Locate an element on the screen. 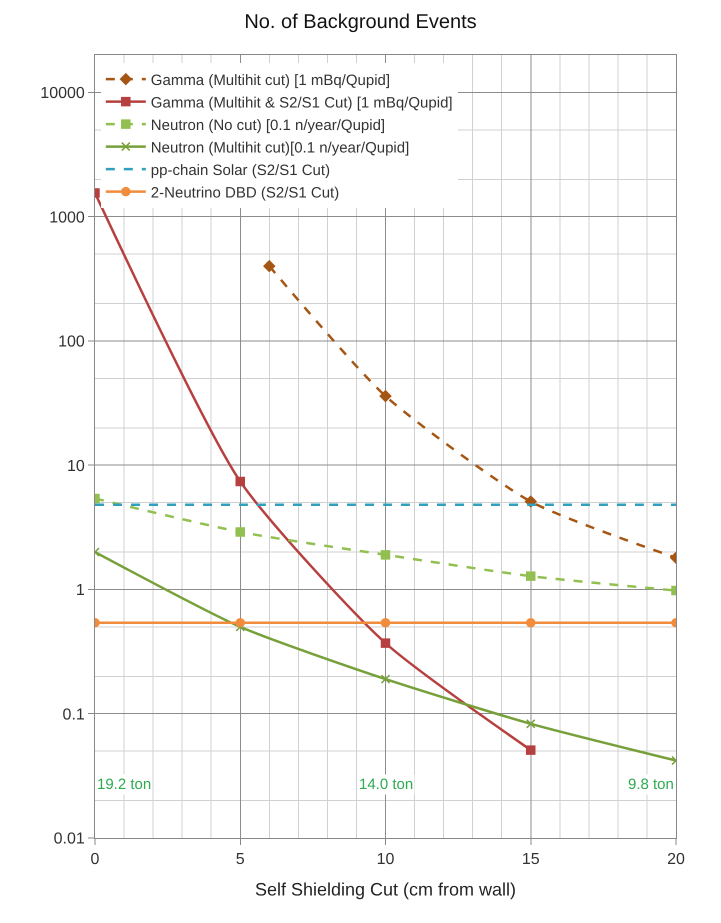 The height and width of the screenshot is (923, 721). annotation: 19.2 ton is located at coordinates (124, 784).